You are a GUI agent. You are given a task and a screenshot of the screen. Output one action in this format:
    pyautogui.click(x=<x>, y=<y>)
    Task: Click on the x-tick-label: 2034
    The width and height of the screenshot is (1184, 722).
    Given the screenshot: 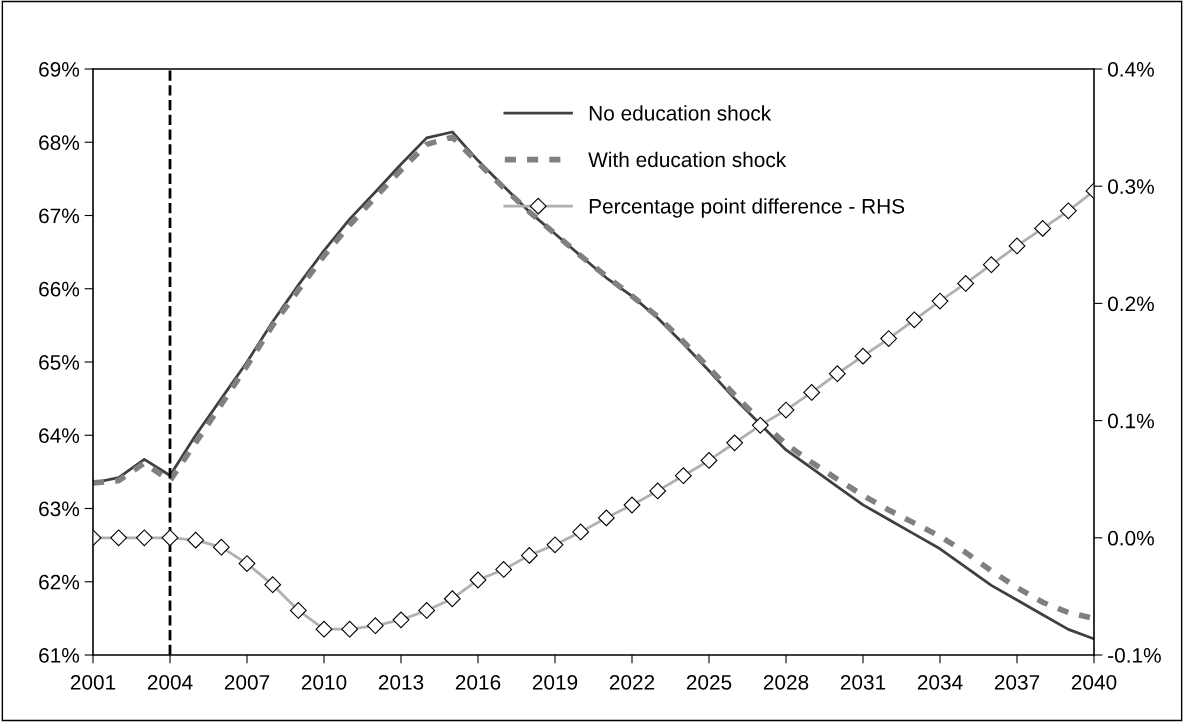 What is the action you would take?
    pyautogui.click(x=940, y=682)
    